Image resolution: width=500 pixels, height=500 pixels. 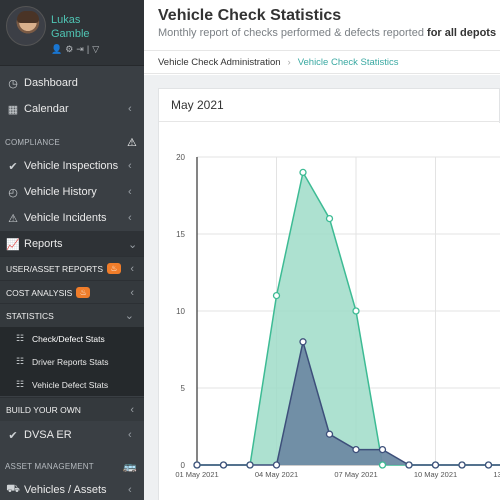 What do you see at coordinates (43, 409) in the screenshot?
I see `sidebar-sub-label: BUILD YOUR OWN` at bounding box center [43, 409].